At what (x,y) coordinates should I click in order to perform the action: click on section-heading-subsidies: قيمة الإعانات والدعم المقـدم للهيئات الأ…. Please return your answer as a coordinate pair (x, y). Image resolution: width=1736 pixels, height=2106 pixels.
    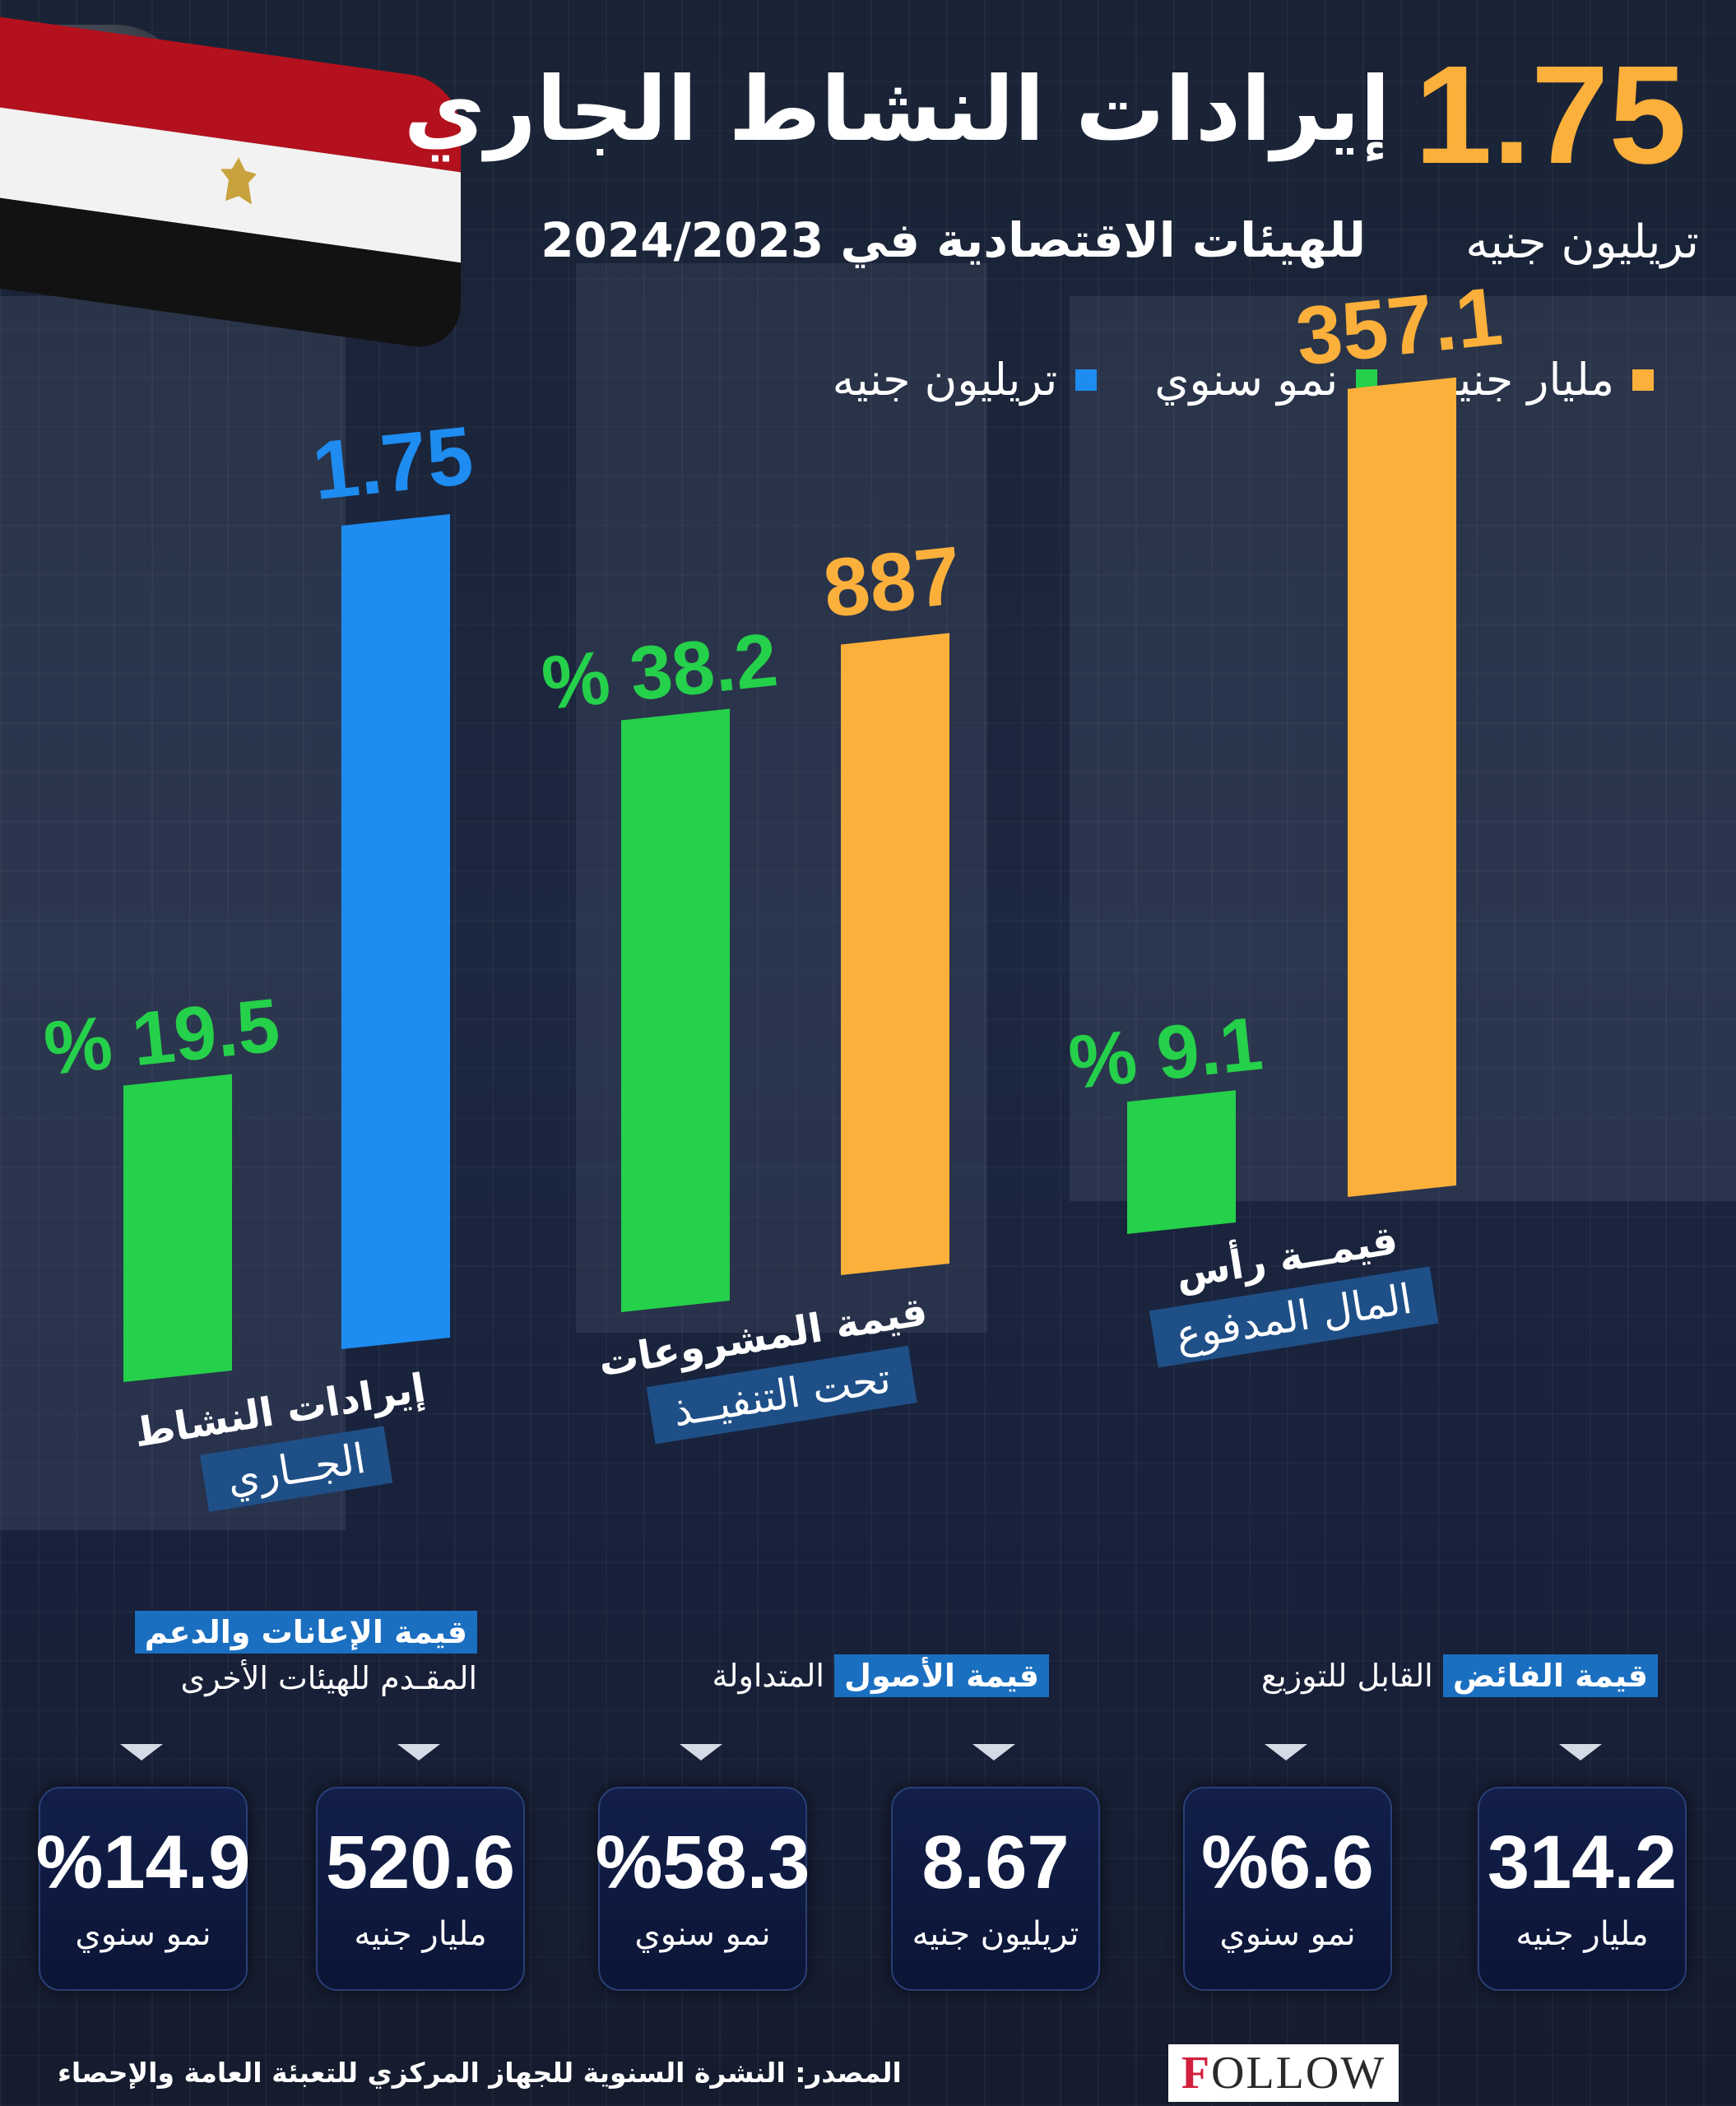
    Looking at the image, I should click on (305, 1653).